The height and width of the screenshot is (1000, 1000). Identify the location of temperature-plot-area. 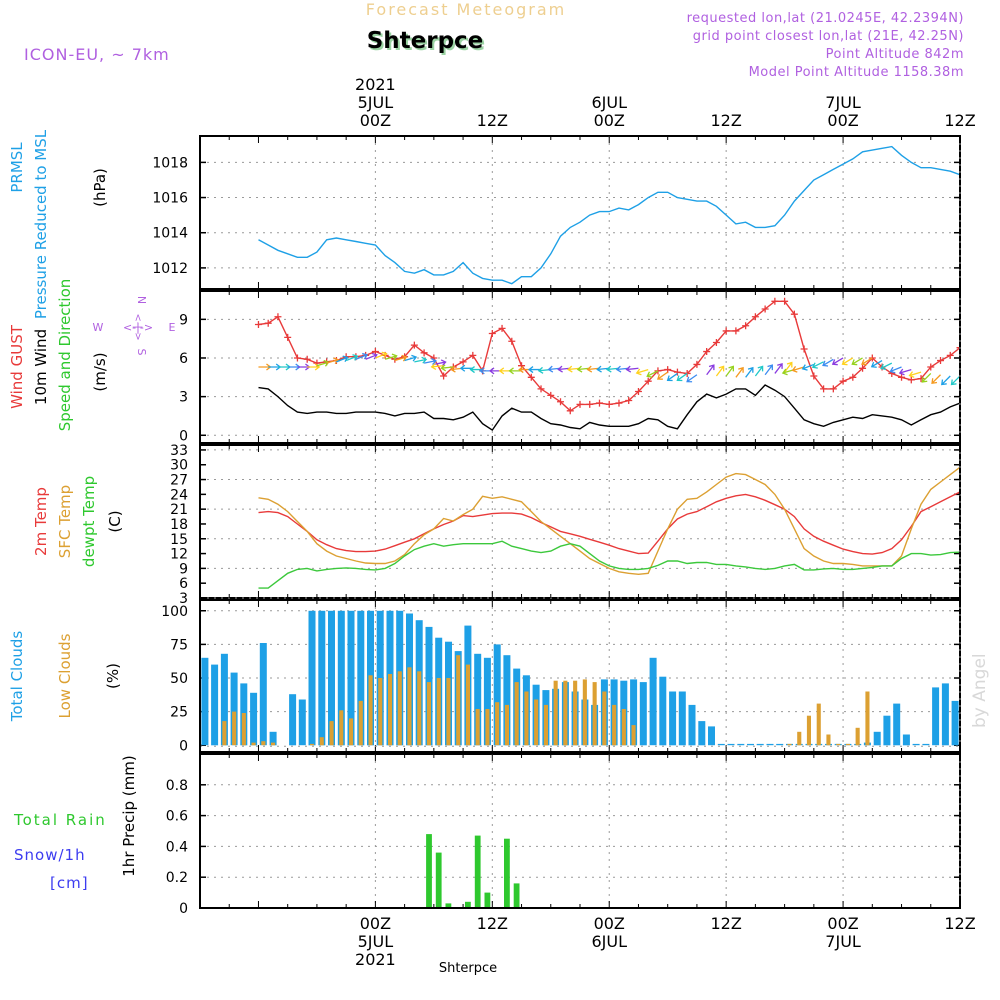
(608, 528).